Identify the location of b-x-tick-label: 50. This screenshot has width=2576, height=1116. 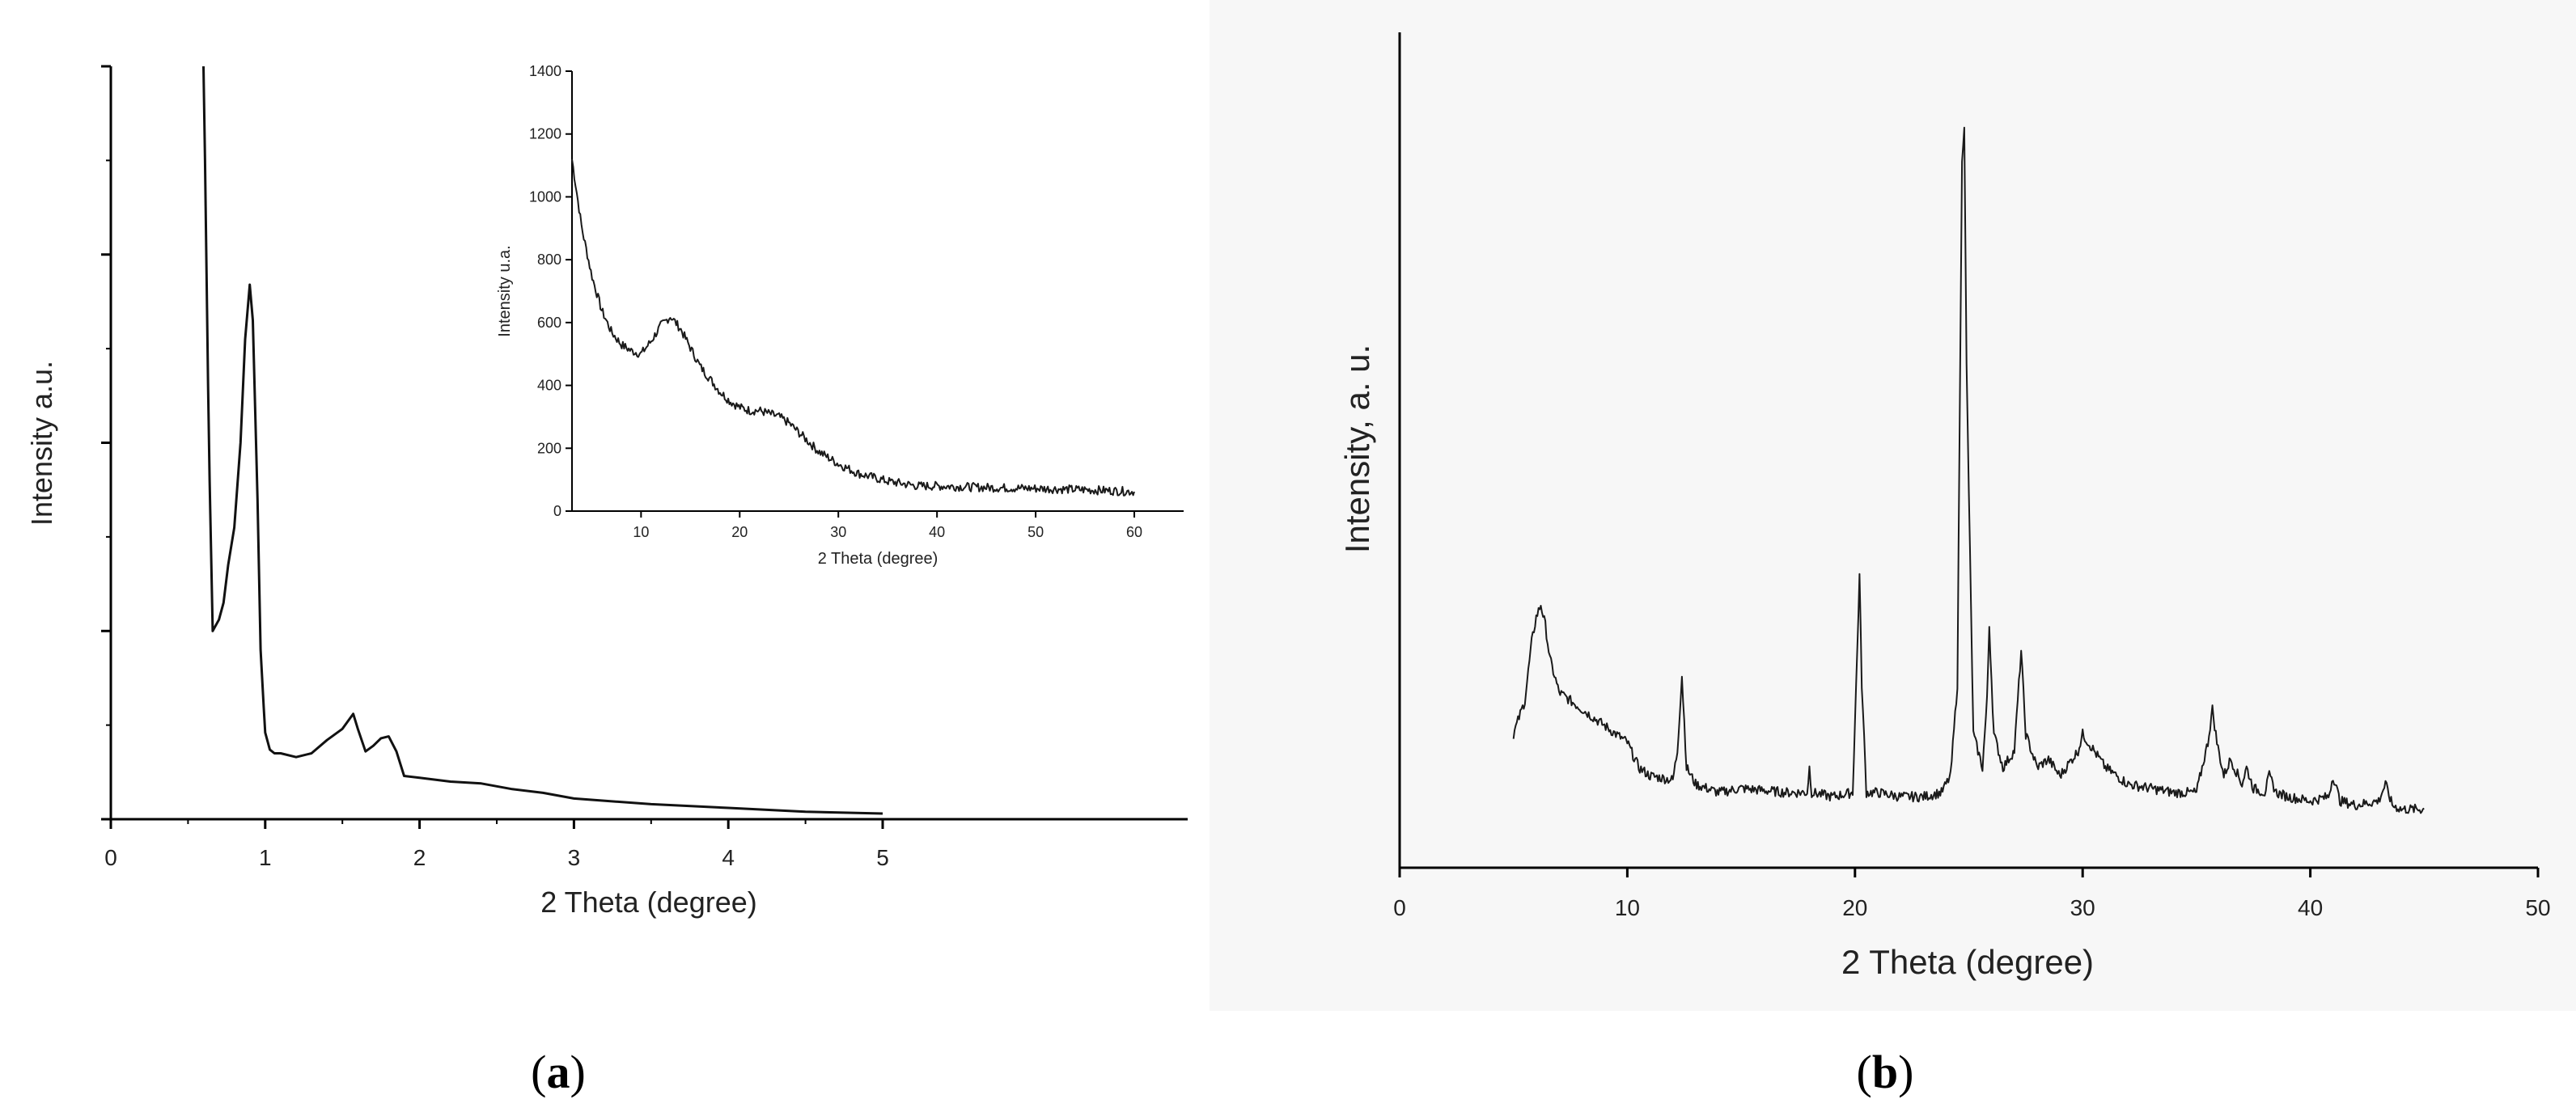
(2537, 907).